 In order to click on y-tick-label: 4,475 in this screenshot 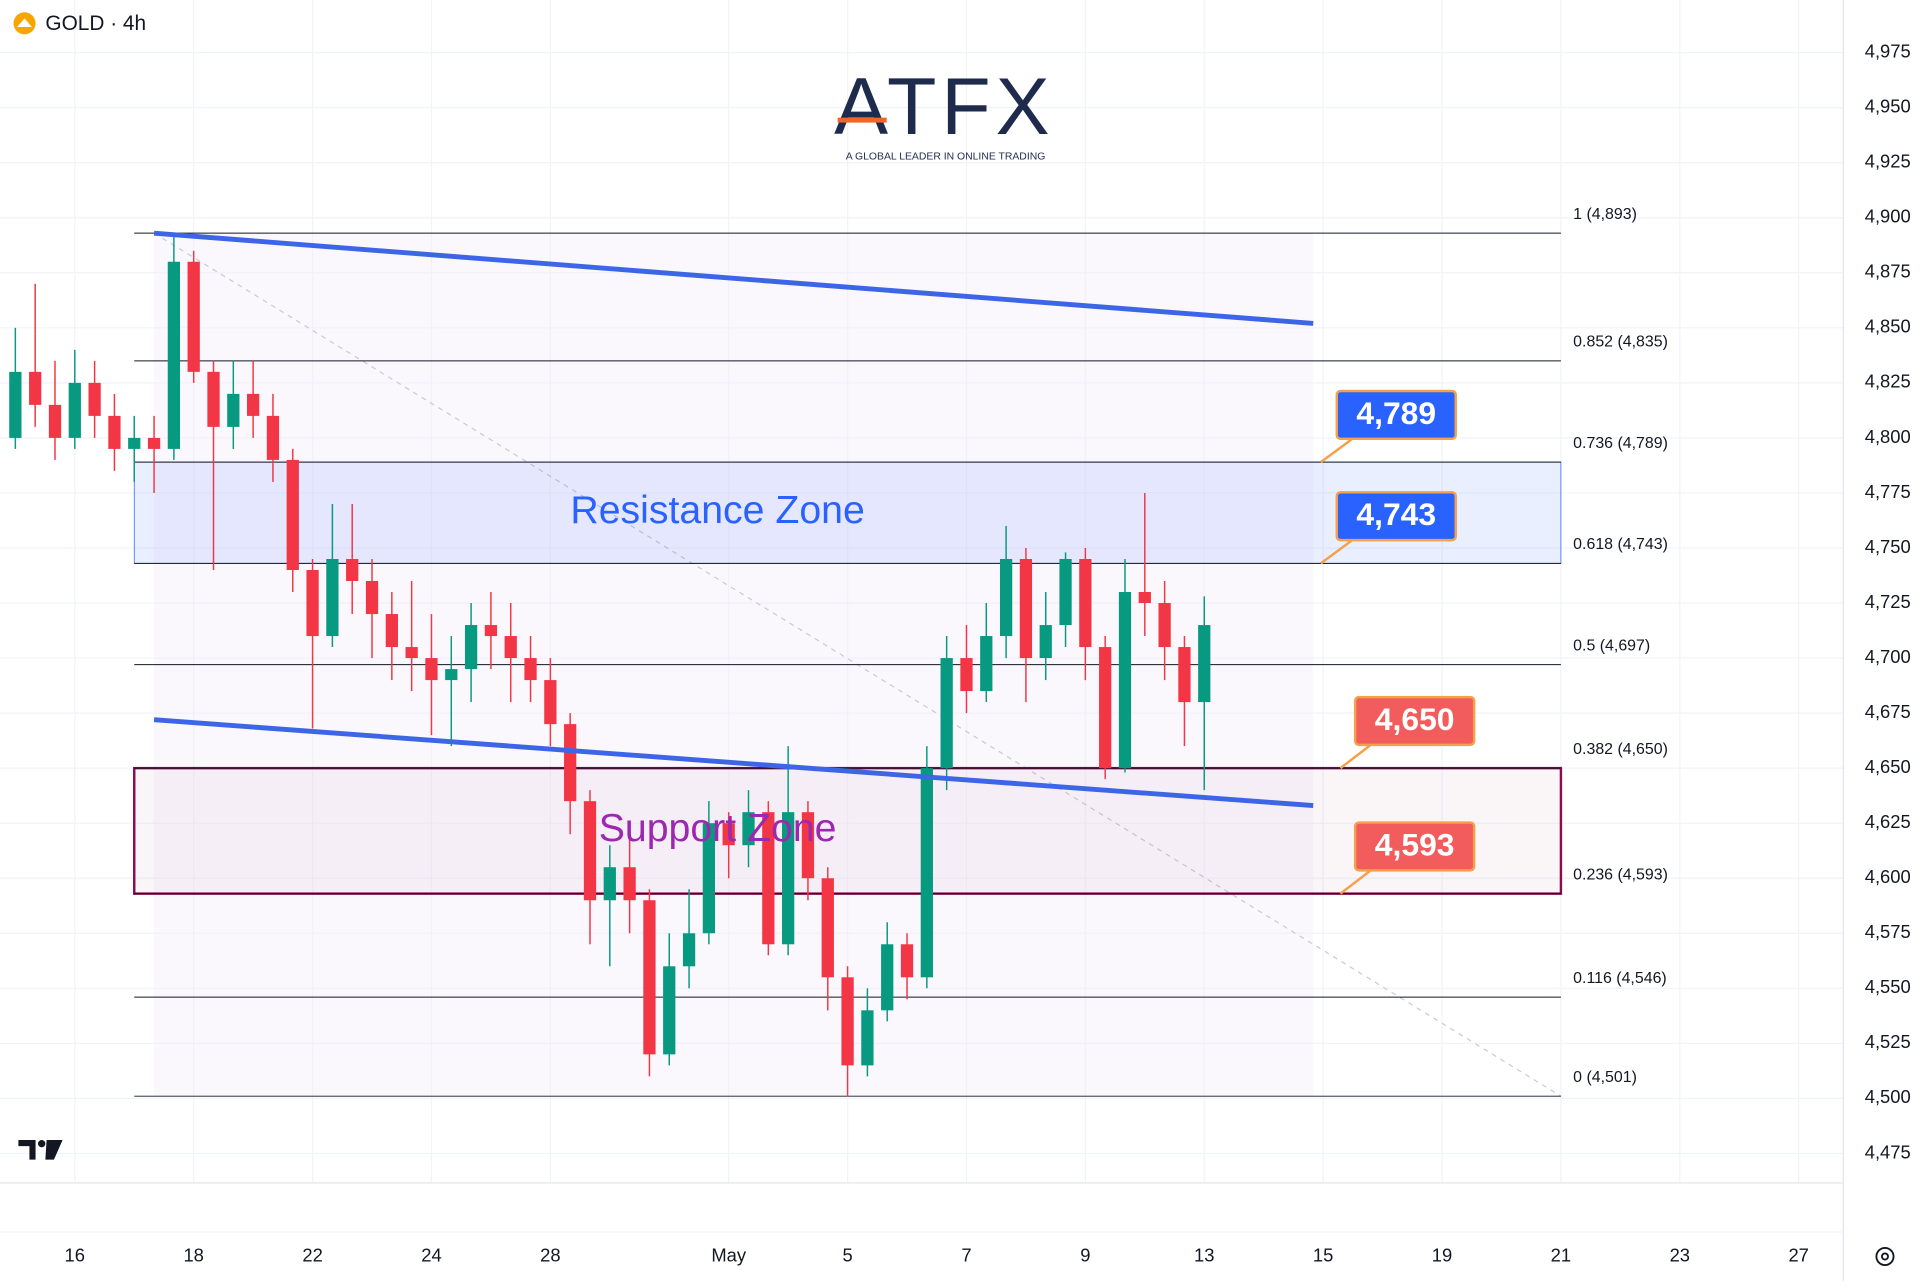, I will do `click(1888, 1151)`.